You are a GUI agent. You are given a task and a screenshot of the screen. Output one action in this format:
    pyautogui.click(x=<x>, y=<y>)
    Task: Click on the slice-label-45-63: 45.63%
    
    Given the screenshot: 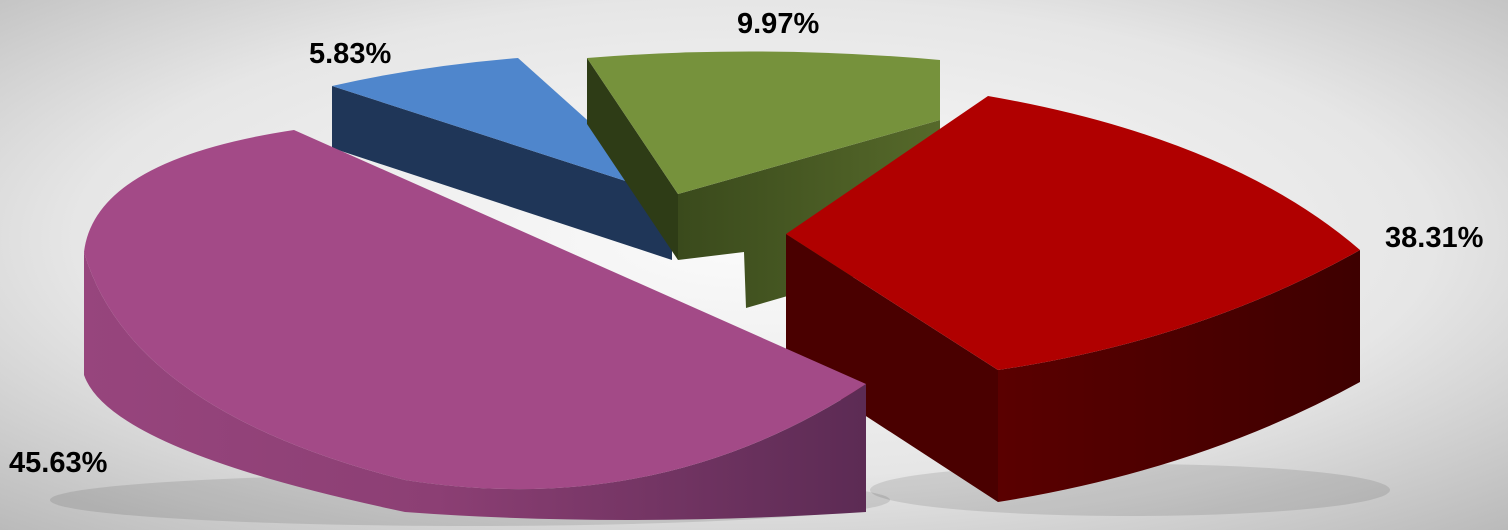 What is the action you would take?
    pyautogui.click(x=58, y=463)
    